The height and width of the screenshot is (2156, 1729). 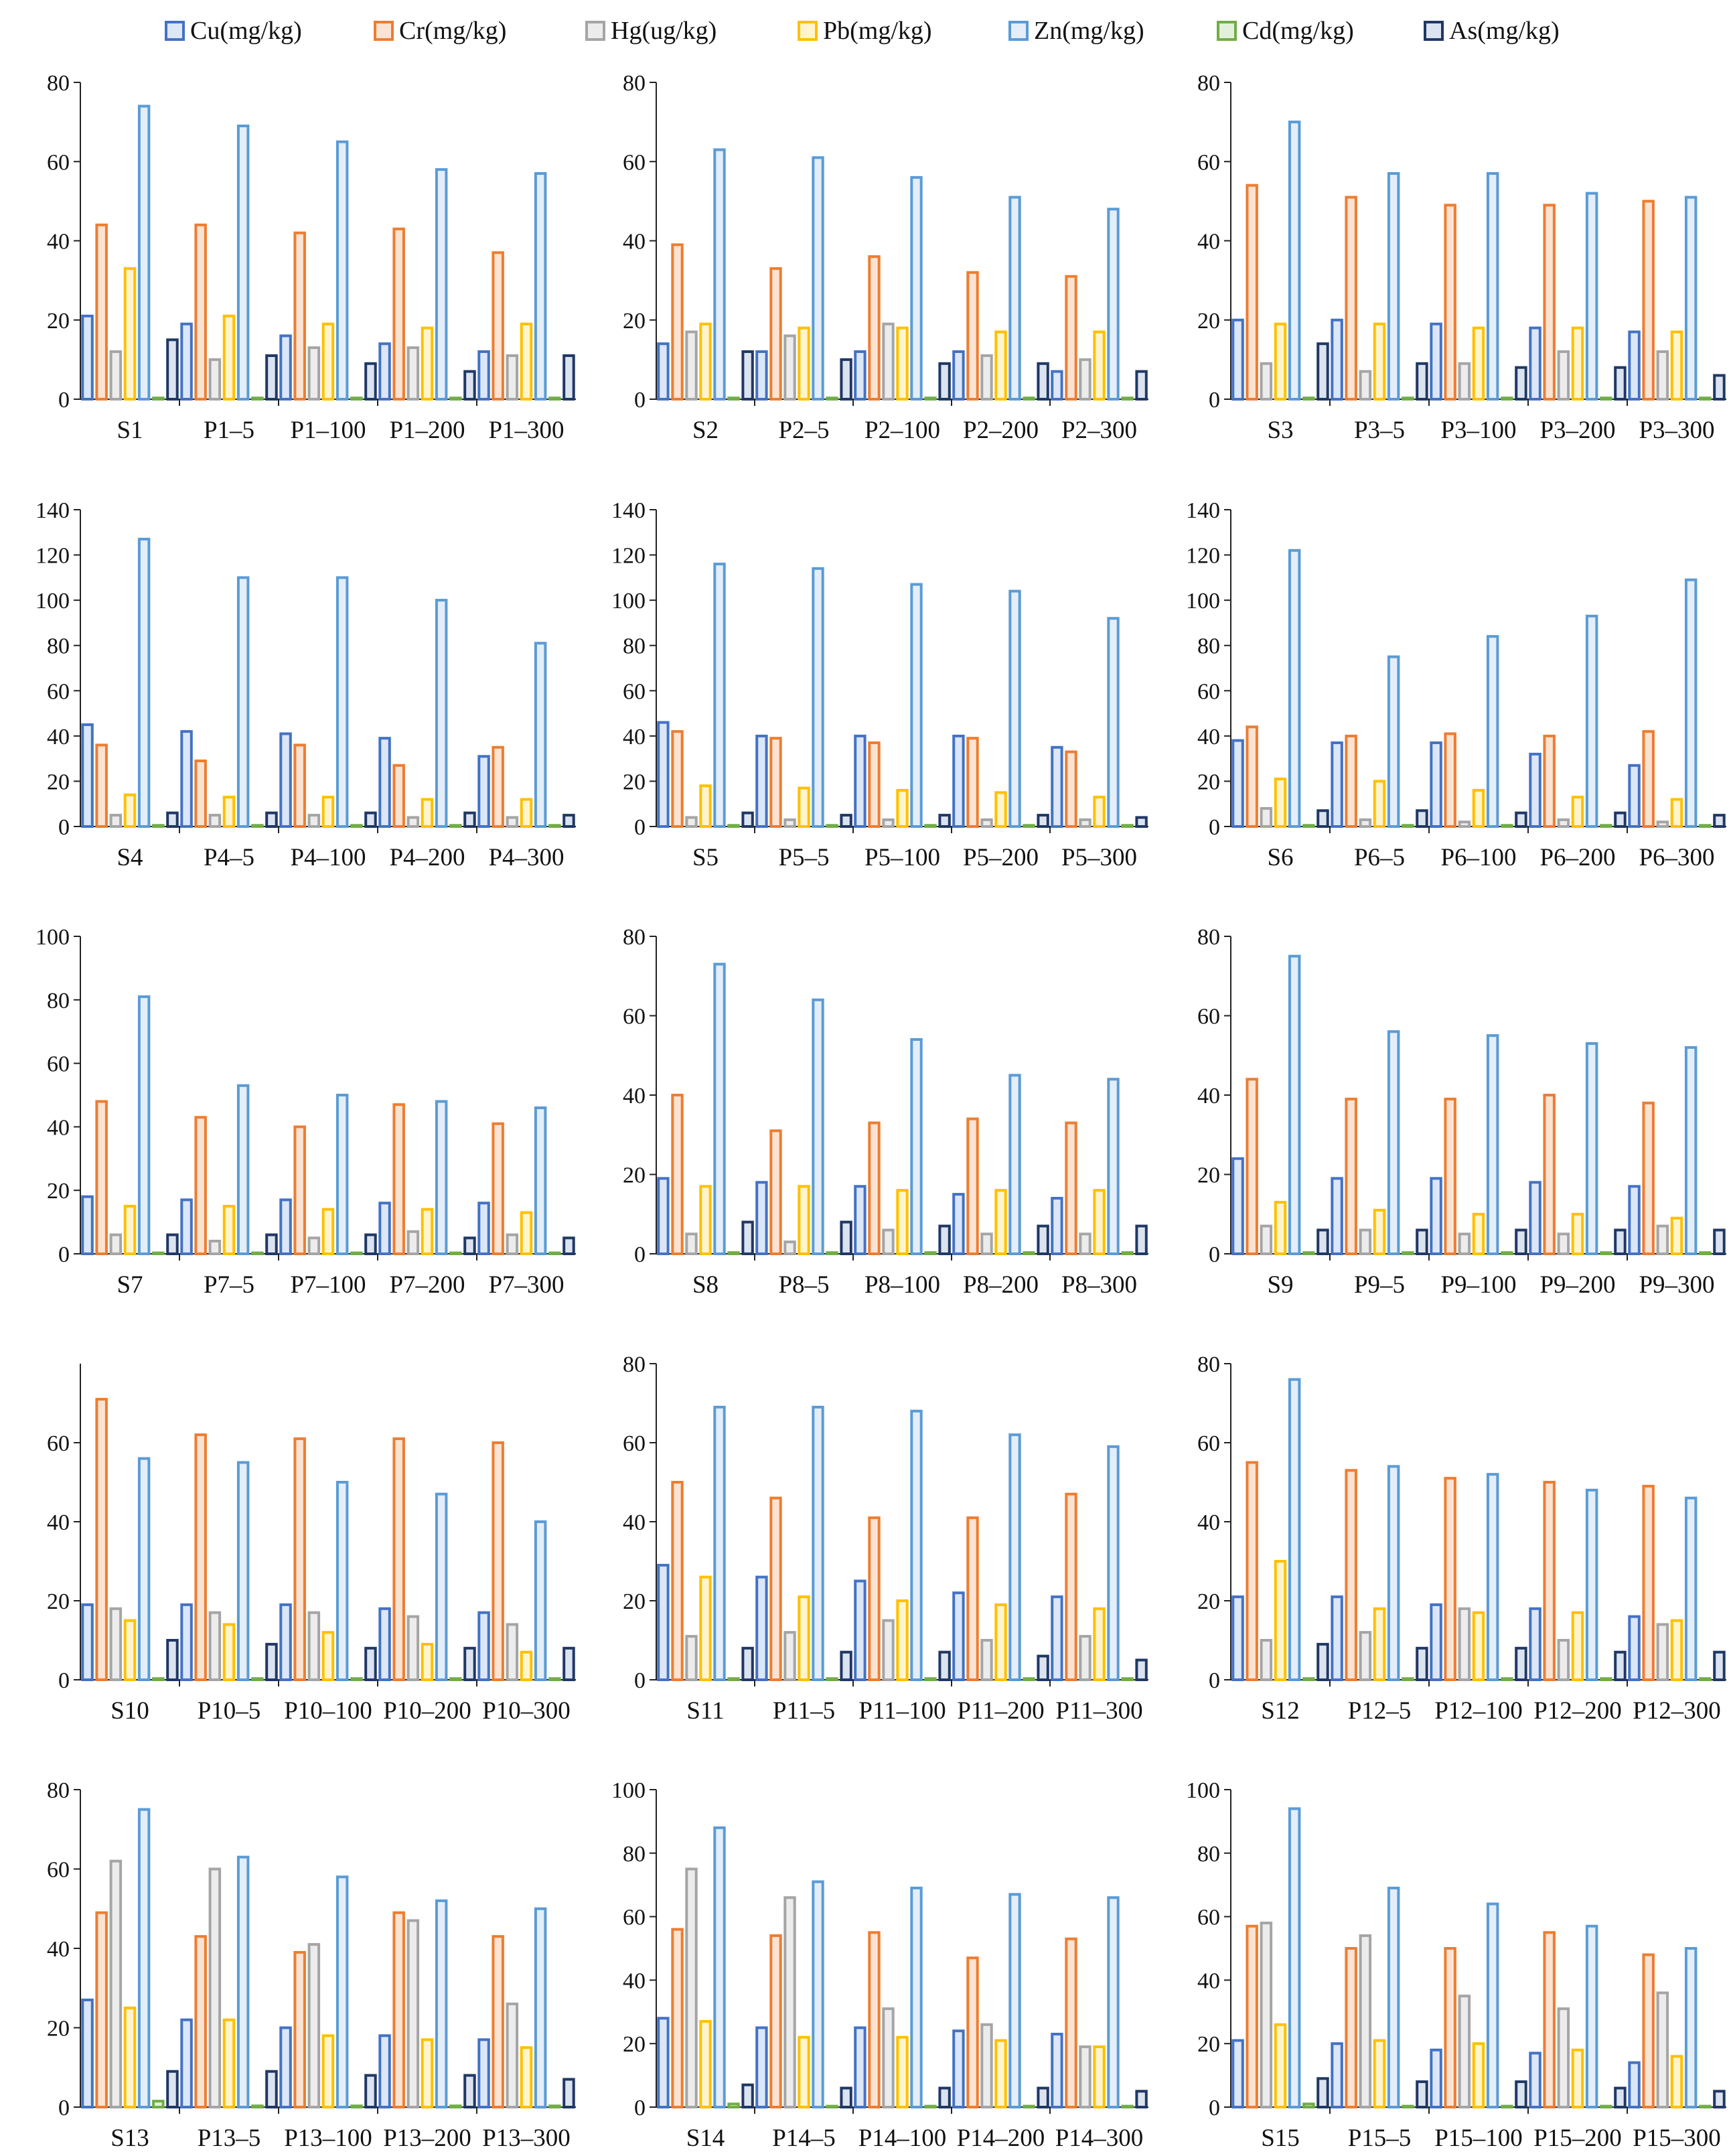 I want to click on panel-12: 0 20 40 60 80 S12 P12–5 P12–100 P12–200 P12–300, so click(x=1461, y=1538).